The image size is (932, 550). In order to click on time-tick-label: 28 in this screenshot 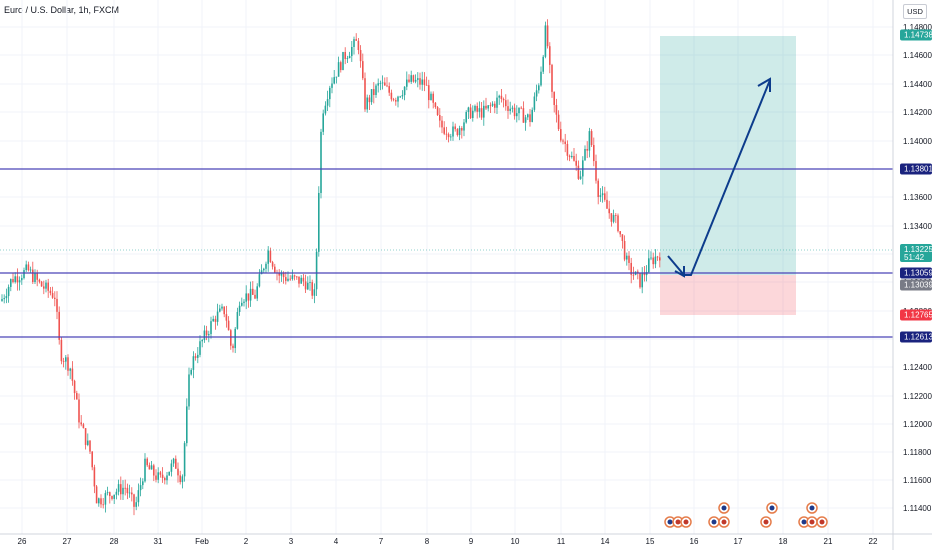, I will do `click(114, 541)`.